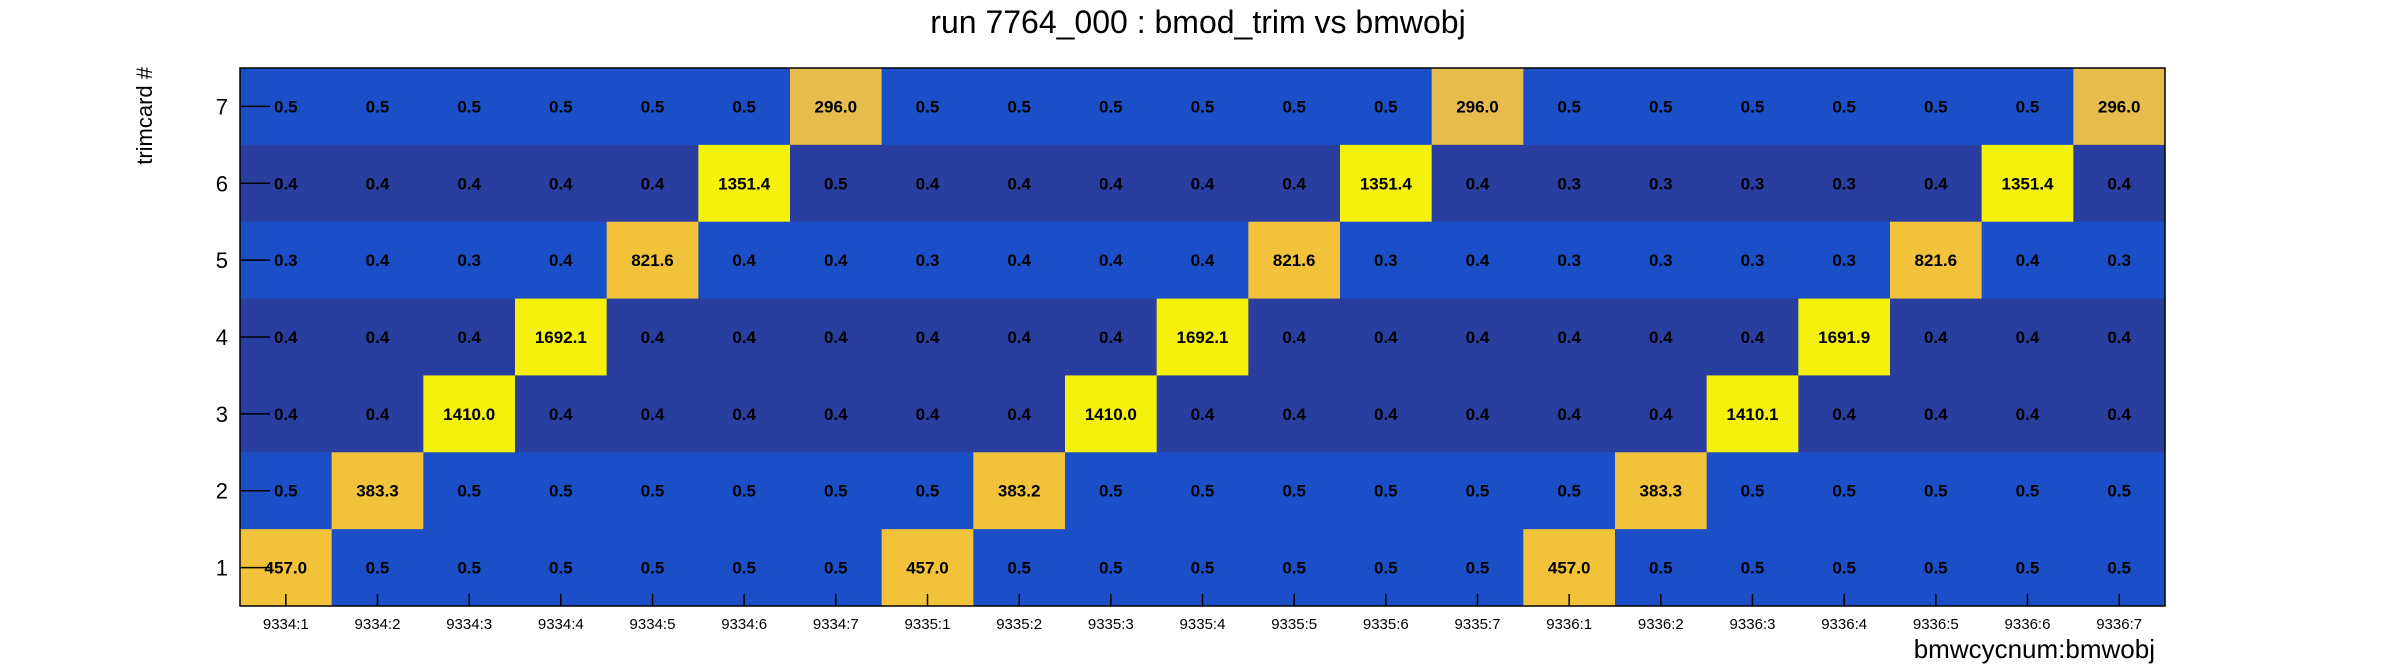 Image resolution: width=2396 pixels, height=672 pixels. What do you see at coordinates (222, 260) in the screenshot?
I see `y-tick-label: 5` at bounding box center [222, 260].